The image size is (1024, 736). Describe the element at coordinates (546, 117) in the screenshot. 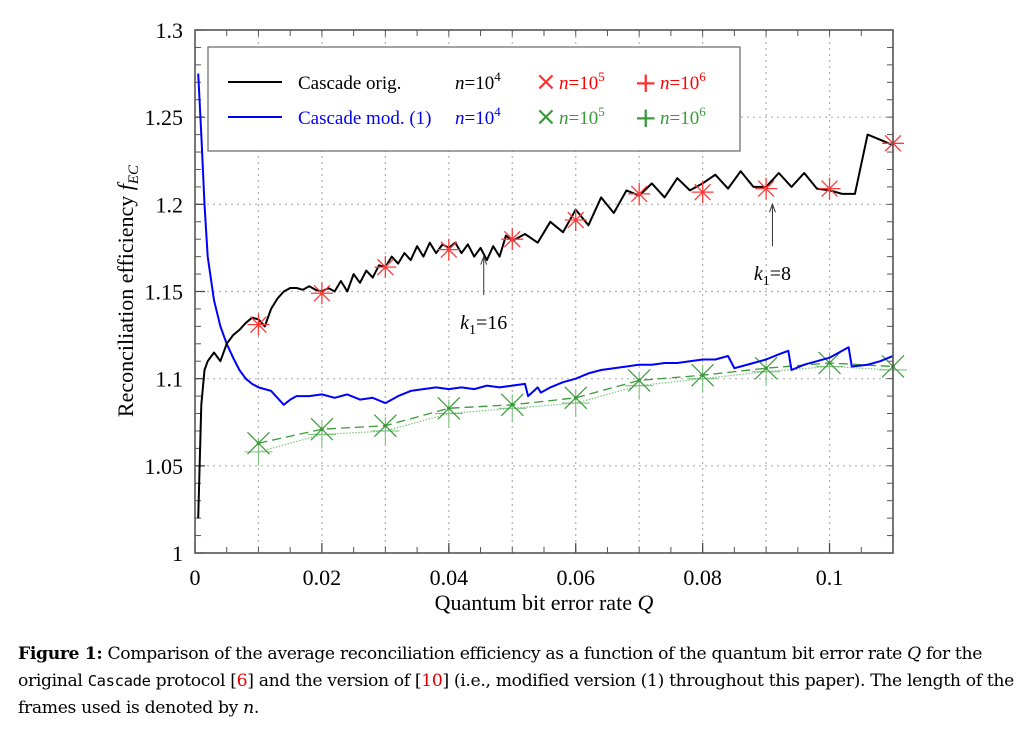

I see `legend-x-marker-mod: ×` at that location.